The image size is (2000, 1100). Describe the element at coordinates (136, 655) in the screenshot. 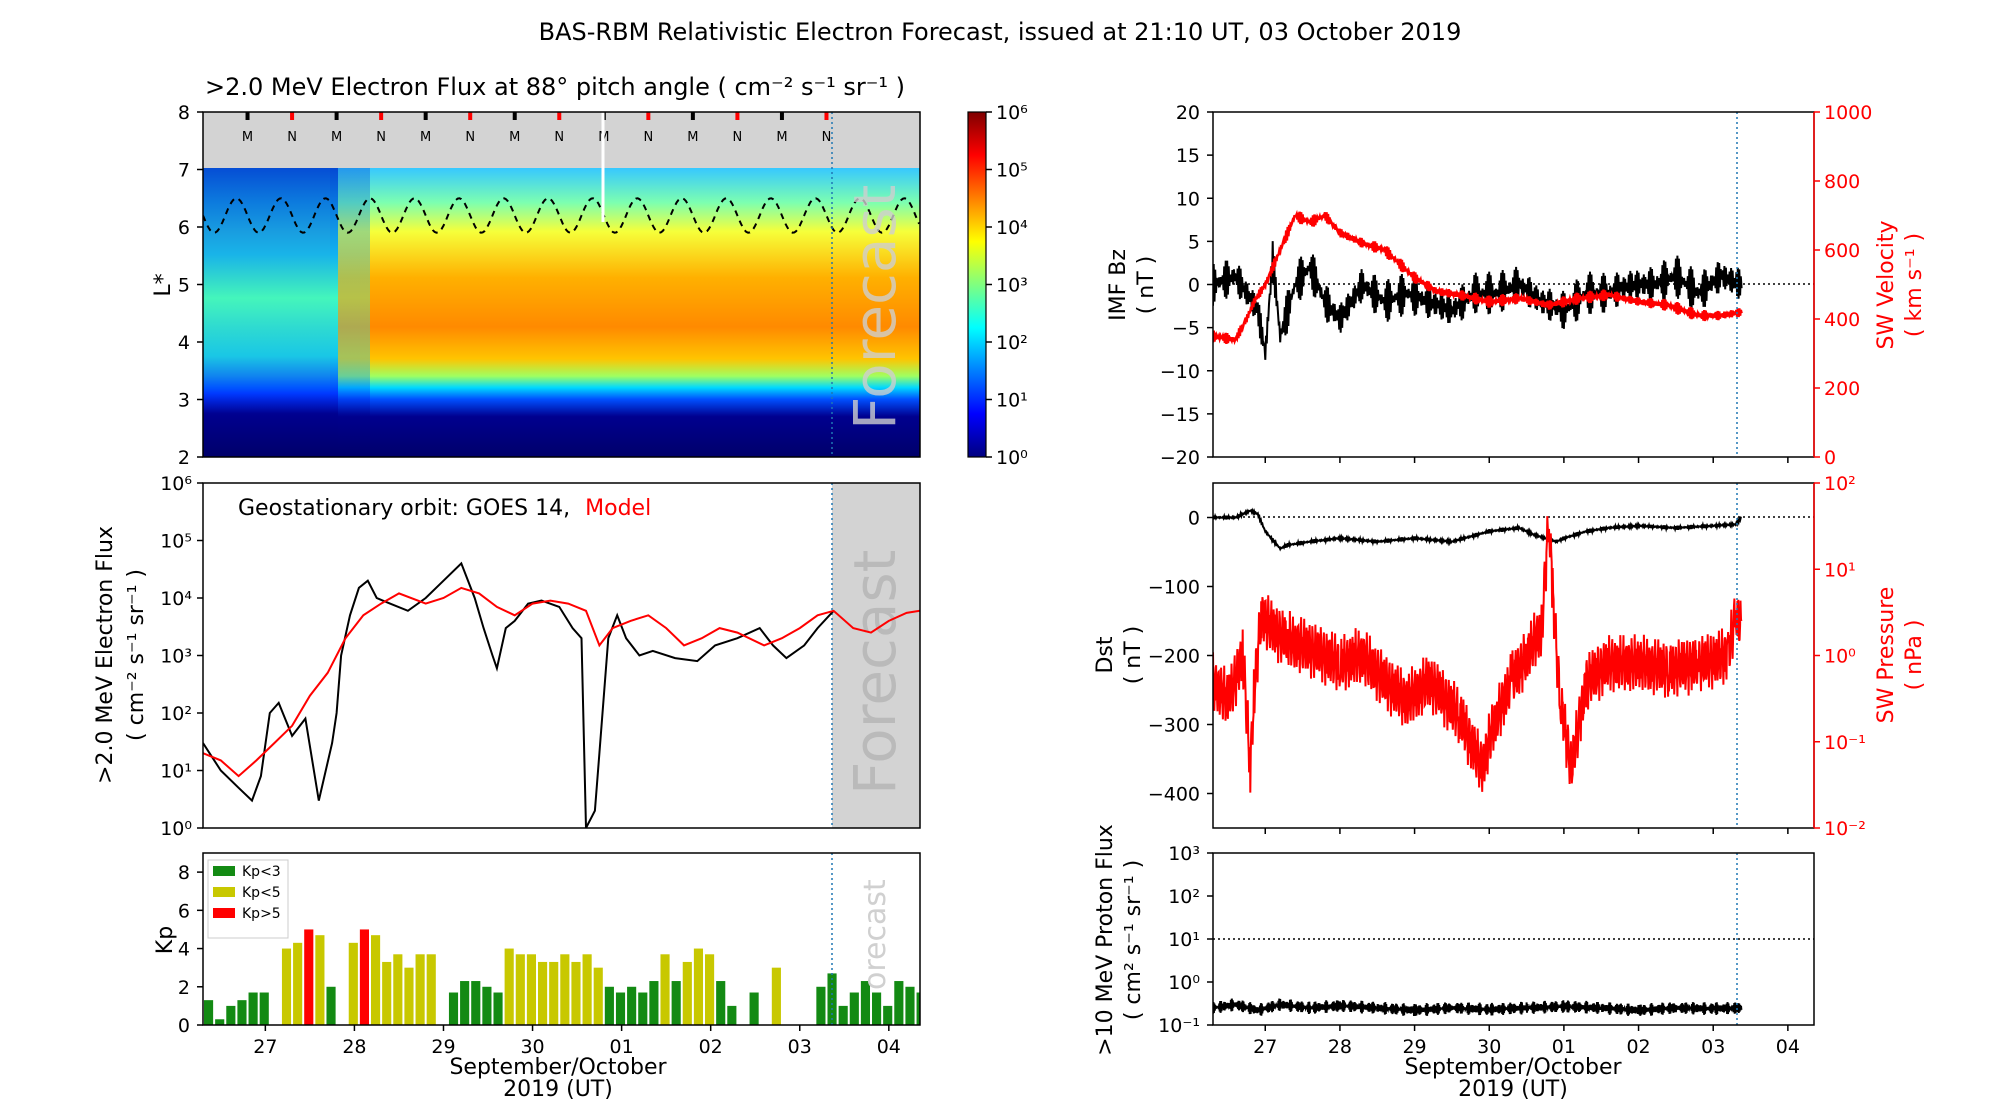

I see `geo-ylabel-2: ( cm⁻² s⁻¹ sr⁻¹ )` at that location.